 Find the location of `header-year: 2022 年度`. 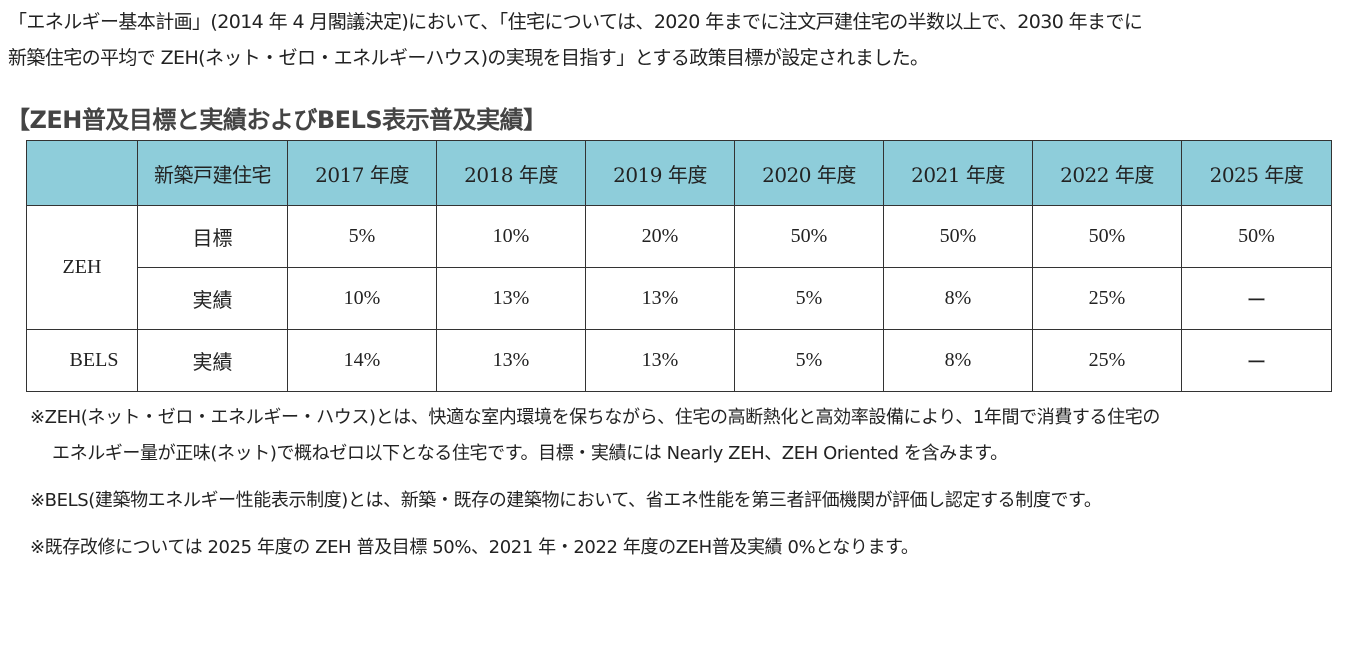

header-year: 2022 年度 is located at coordinates (1107, 173).